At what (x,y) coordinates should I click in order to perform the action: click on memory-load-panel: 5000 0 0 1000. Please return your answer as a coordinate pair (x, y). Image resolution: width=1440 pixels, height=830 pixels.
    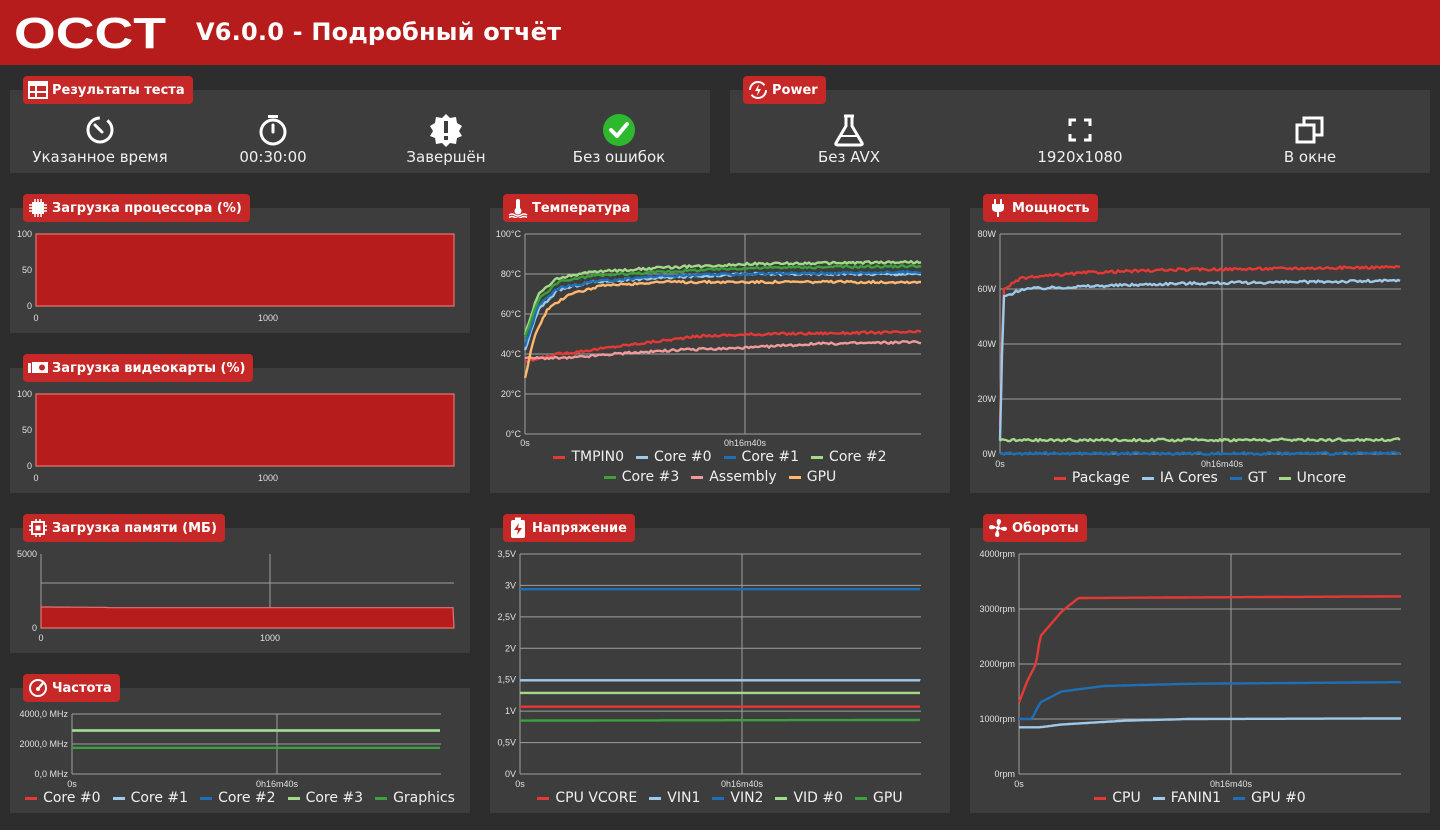
    Looking at the image, I should click on (240, 590).